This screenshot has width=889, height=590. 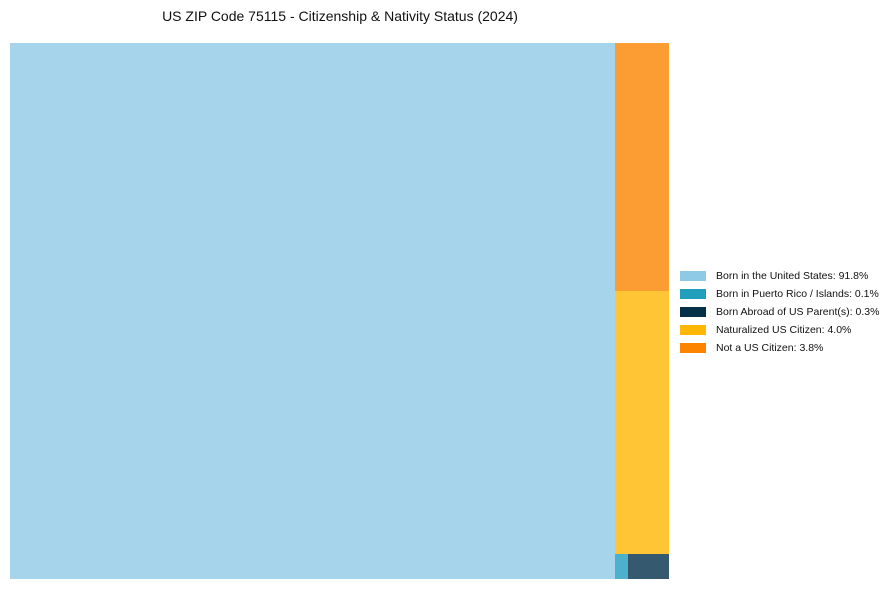 I want to click on legend-item-born-abroad: Born Abroad of US Parent(s): 0.3%, so click(x=779, y=312).